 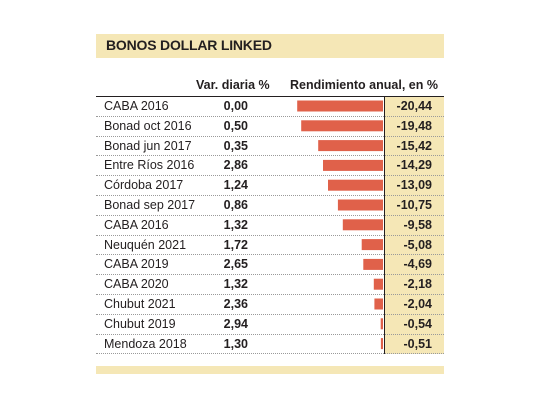 What do you see at coordinates (235, 145) in the screenshot?
I see `row-var-diaria: 0,35` at bounding box center [235, 145].